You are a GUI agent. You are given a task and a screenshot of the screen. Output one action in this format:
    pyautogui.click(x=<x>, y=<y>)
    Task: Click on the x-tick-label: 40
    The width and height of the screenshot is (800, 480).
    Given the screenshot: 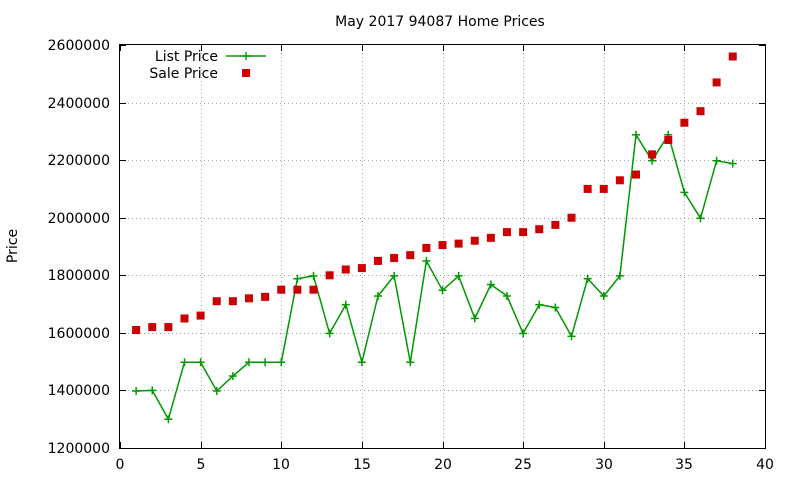 What is the action you would take?
    pyautogui.click(x=765, y=465)
    